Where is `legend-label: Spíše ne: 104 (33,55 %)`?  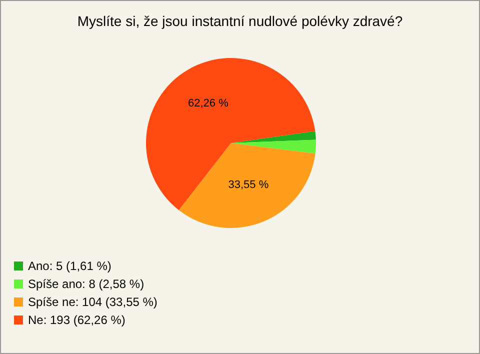 legend-label: Spíše ne: 104 (33,55 %) is located at coordinates (93, 302).